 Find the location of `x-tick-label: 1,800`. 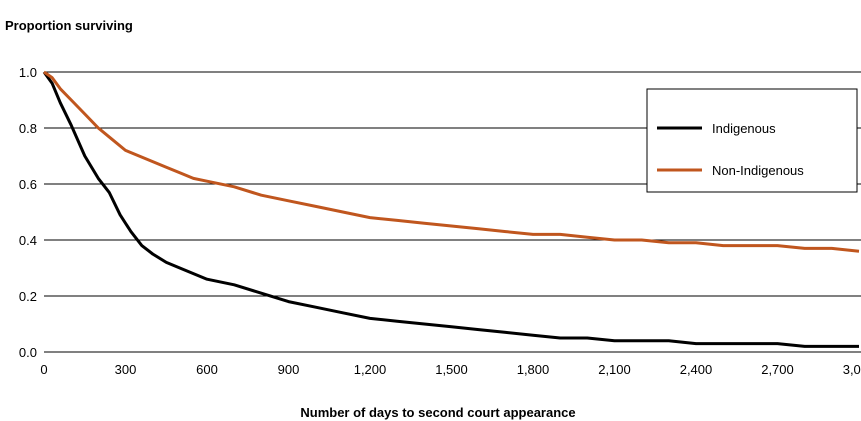

x-tick-label: 1,800 is located at coordinates (533, 369).